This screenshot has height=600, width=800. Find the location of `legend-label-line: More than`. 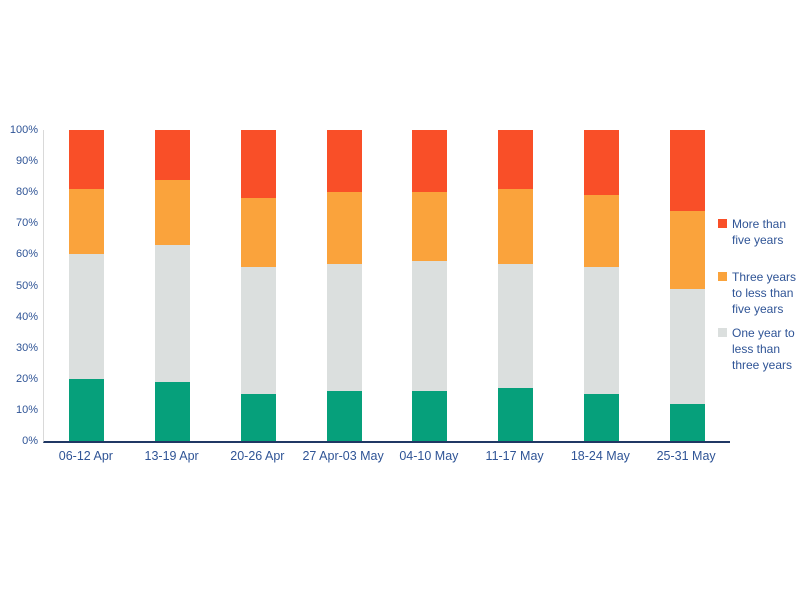

legend-label-line: More than is located at coordinates (759, 224).